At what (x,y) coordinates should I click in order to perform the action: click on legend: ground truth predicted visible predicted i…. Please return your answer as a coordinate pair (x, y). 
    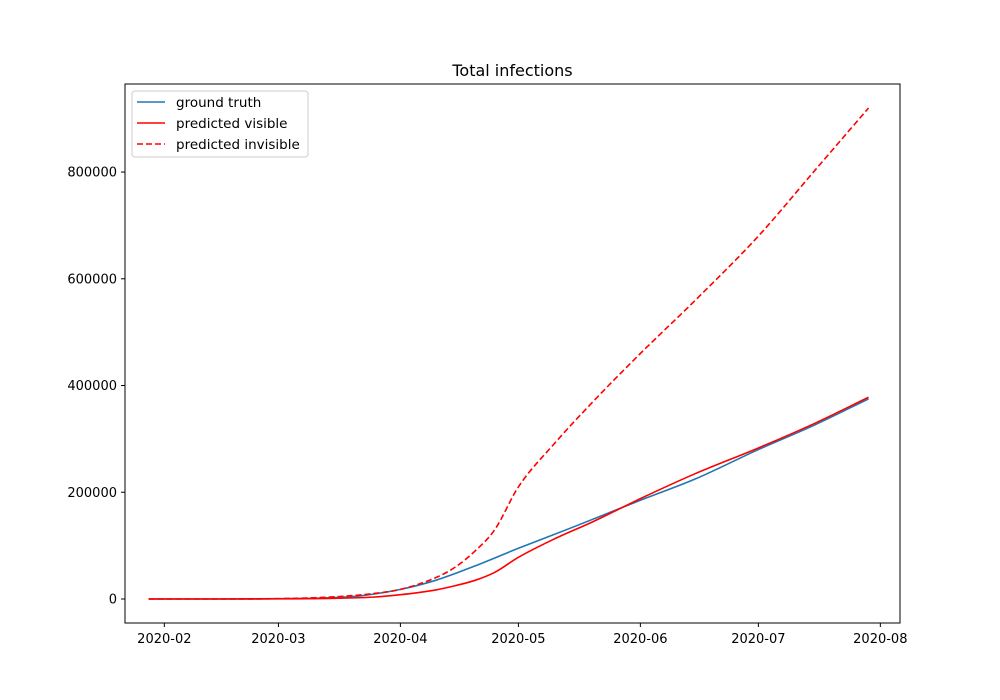
    Looking at the image, I should click on (220, 124).